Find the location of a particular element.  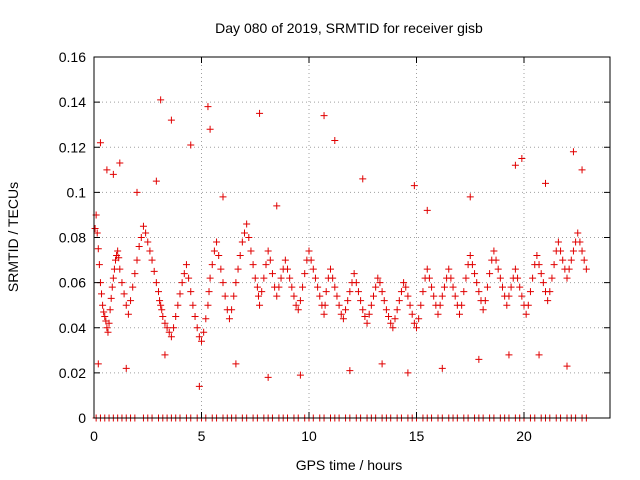

x-tick-label: 15 is located at coordinates (417, 436).